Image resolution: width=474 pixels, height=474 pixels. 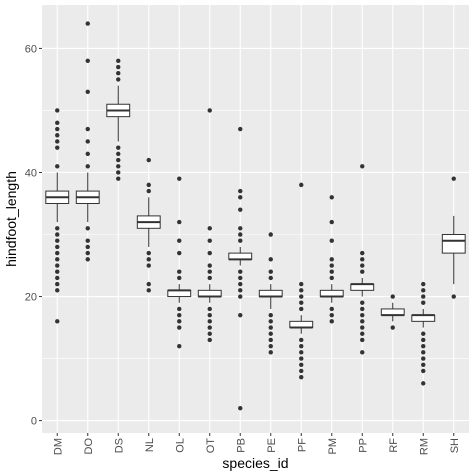 I want to click on y-tick-label: 20, so click(x=31, y=298).